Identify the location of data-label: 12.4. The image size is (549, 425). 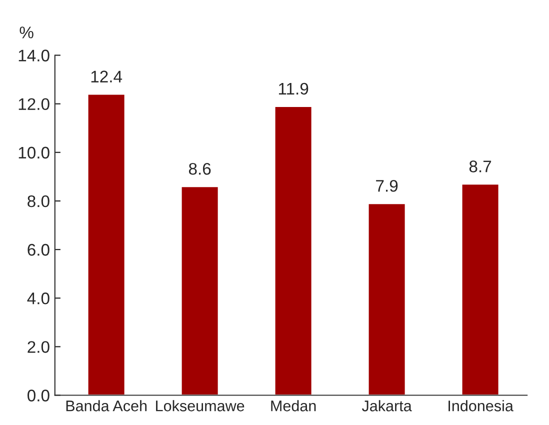
(106, 76).